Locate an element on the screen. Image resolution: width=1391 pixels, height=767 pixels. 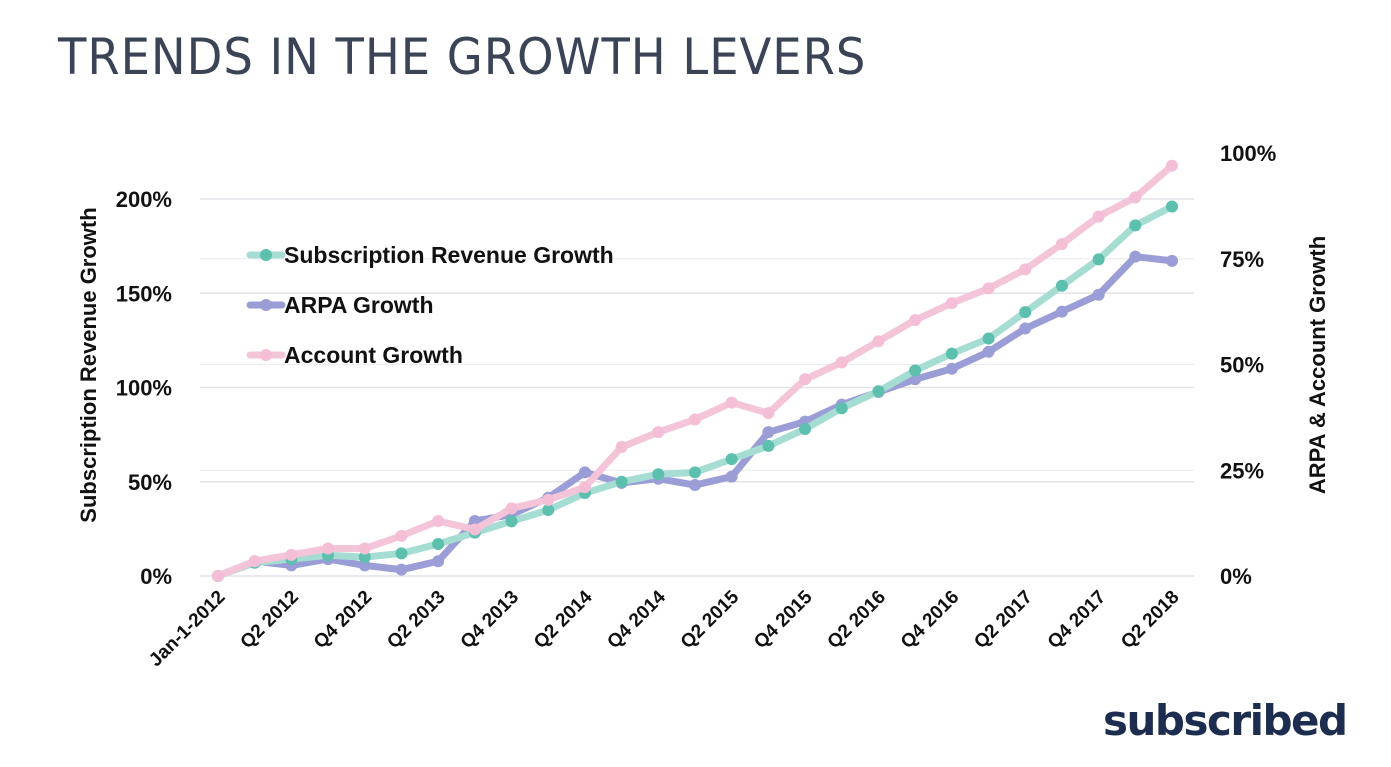
y-right-tick-label: 0% is located at coordinates (1236, 576).